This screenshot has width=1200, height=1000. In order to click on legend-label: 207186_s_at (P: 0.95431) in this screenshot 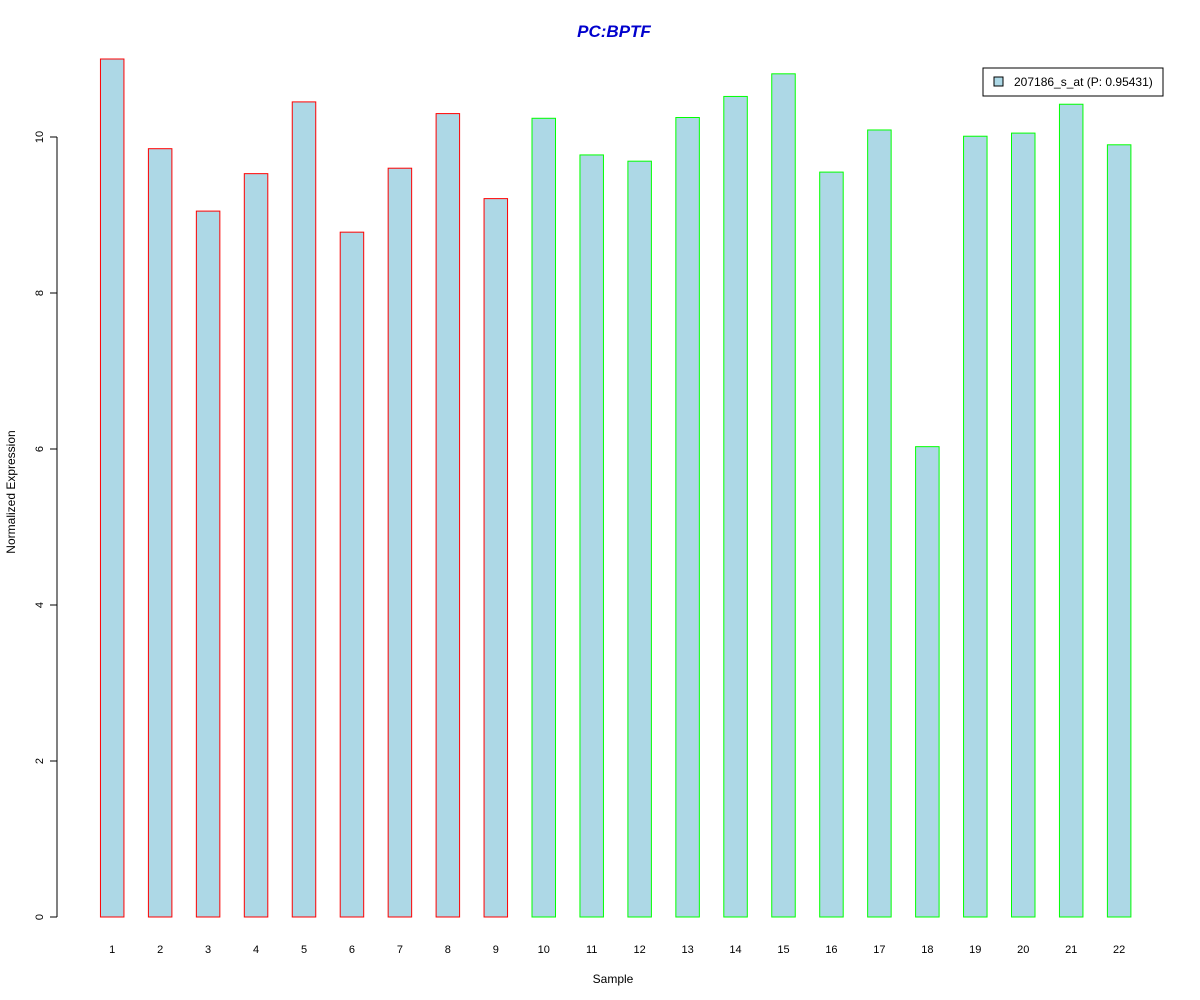, I will do `click(1083, 82)`.